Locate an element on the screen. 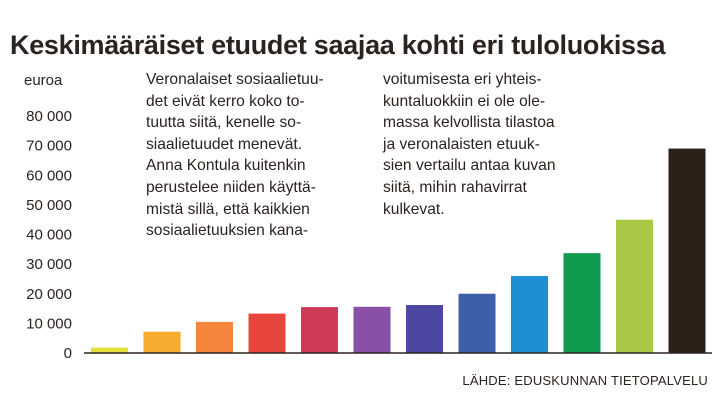  y-tick-label: 60 000 is located at coordinates (49, 175).